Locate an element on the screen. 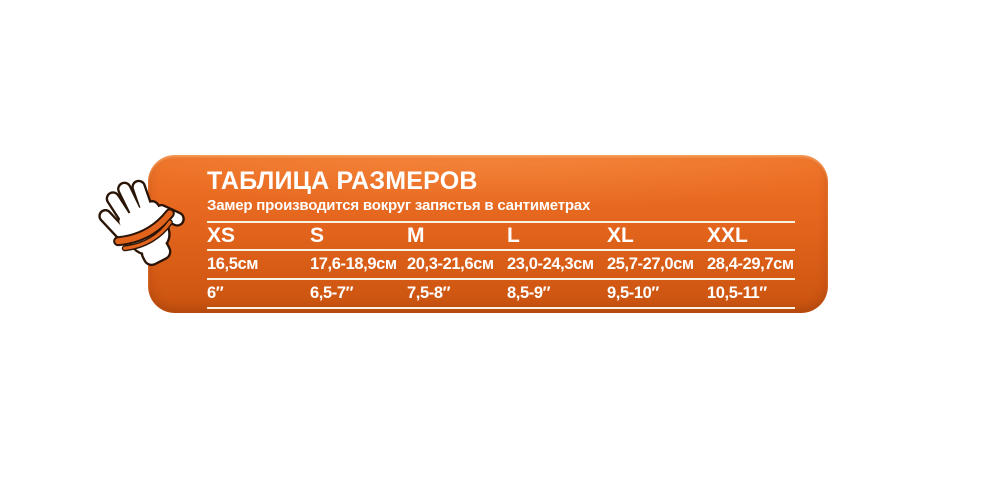  cm-value-cell: 23,0-24,3см is located at coordinates (550, 264).